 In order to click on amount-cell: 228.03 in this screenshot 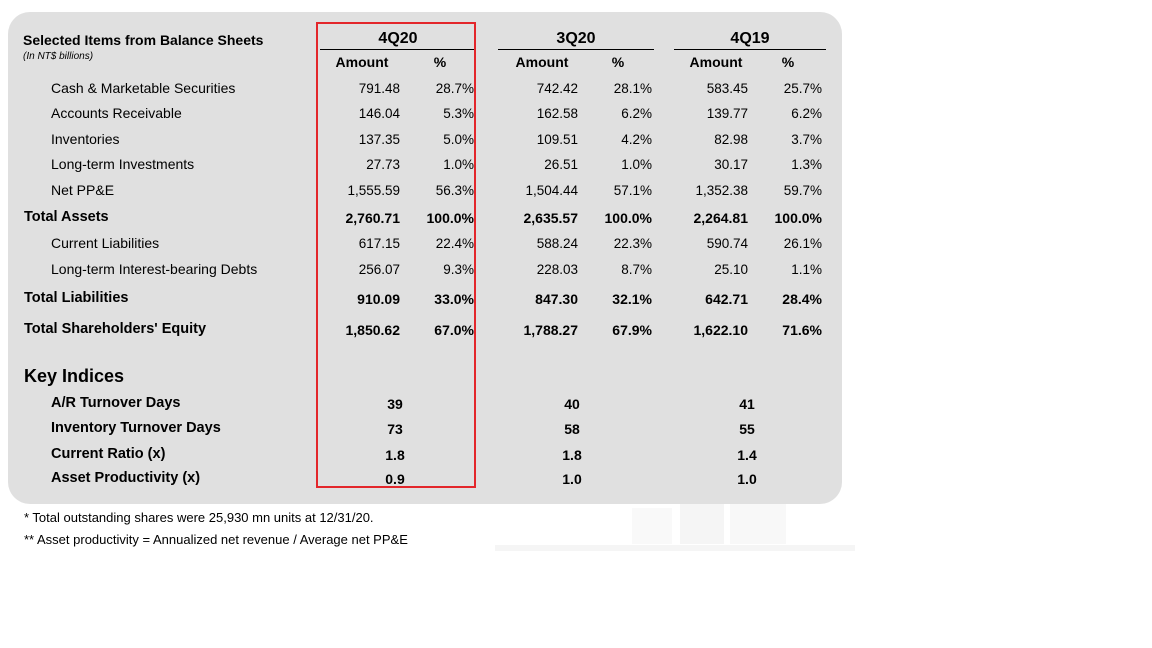, I will do `click(557, 269)`.